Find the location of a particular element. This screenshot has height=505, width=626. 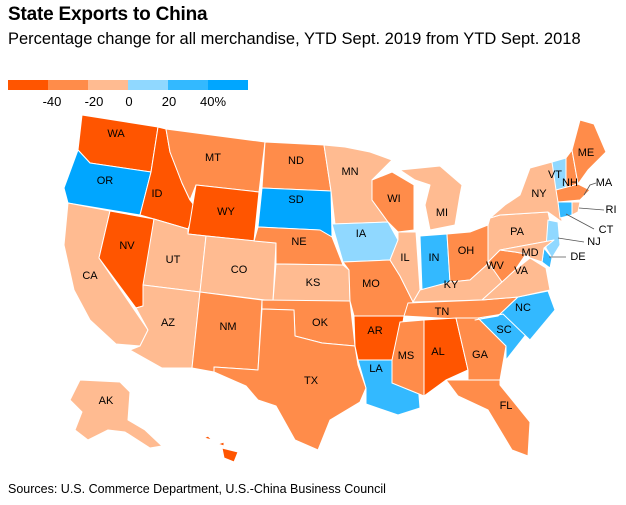

legend-tick-label: -40 is located at coordinates (52, 101).